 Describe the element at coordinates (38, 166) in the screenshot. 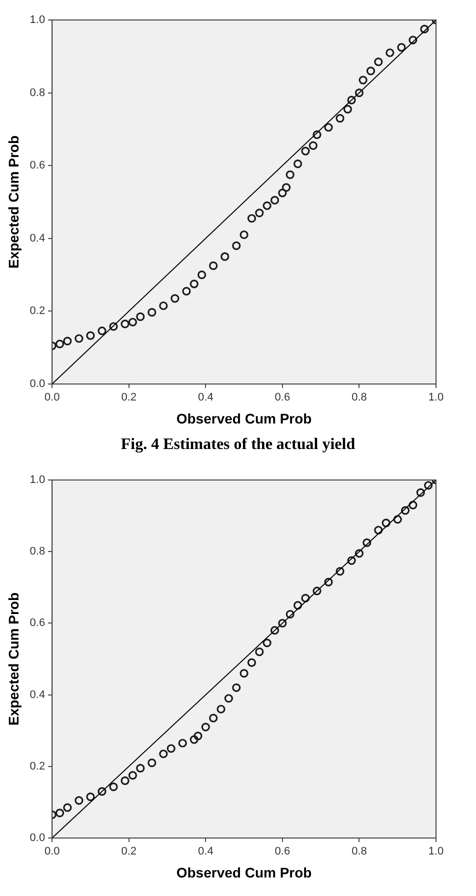

I see `y-tick-label: 0.6` at that location.